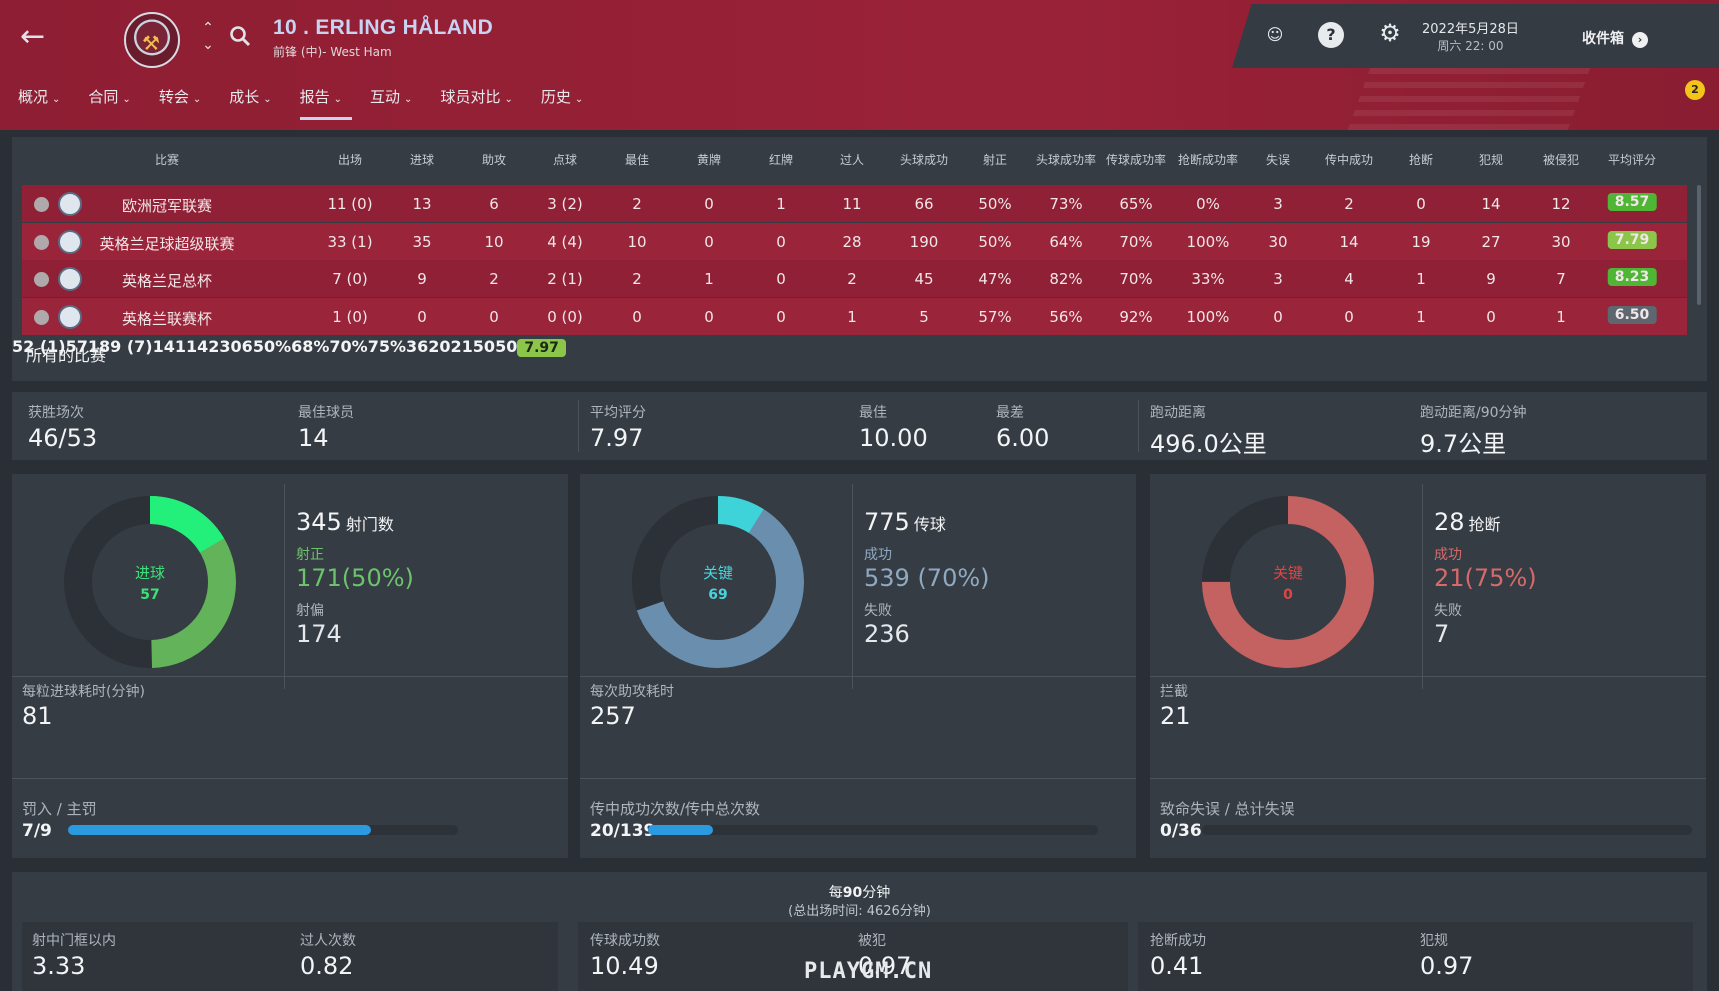 Image resolution: width=1719 pixels, height=991 pixels. What do you see at coordinates (494, 241) in the screenshot?
I see `stat-cell: 10` at bounding box center [494, 241].